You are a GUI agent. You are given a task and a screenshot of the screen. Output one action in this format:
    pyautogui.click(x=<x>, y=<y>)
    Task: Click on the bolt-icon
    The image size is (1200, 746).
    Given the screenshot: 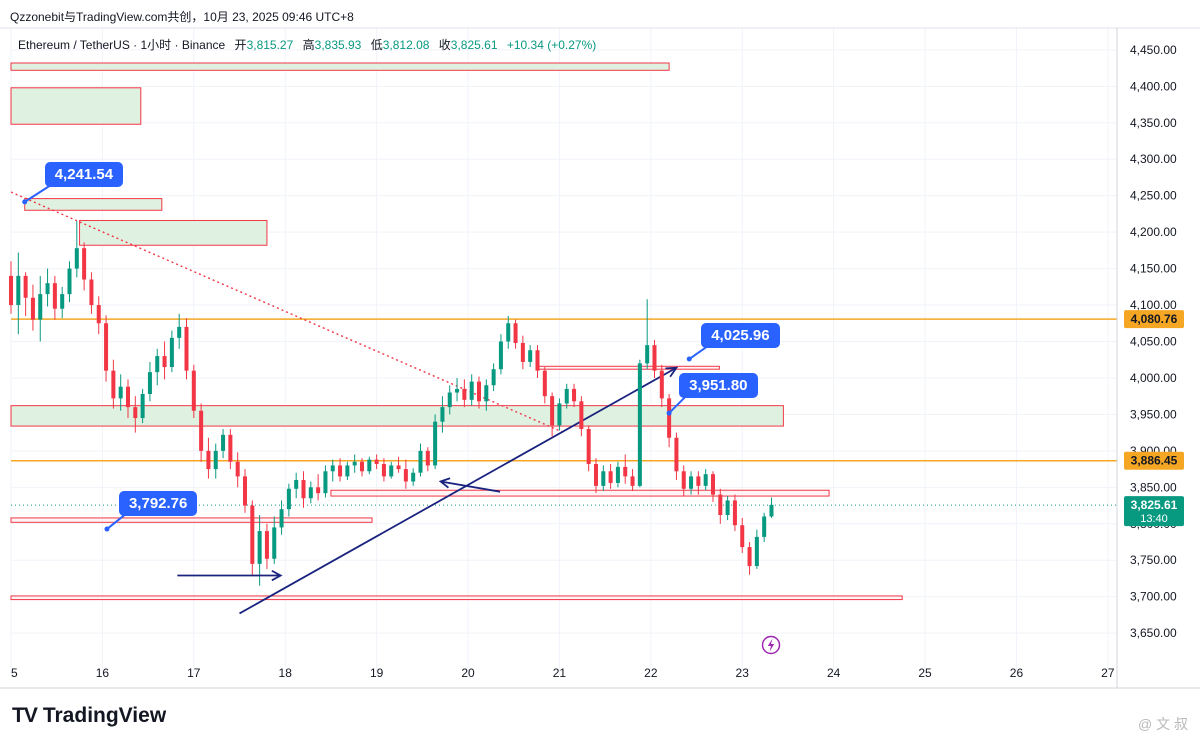 What is the action you would take?
    pyautogui.click(x=771, y=645)
    